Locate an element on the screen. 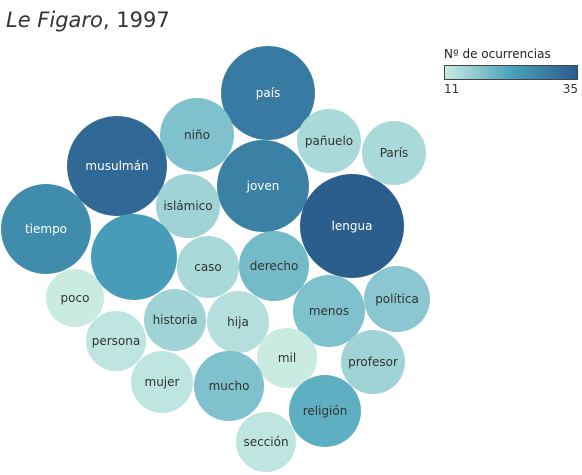 This screenshot has width=582, height=475. bubble-label: política is located at coordinates (397, 299).